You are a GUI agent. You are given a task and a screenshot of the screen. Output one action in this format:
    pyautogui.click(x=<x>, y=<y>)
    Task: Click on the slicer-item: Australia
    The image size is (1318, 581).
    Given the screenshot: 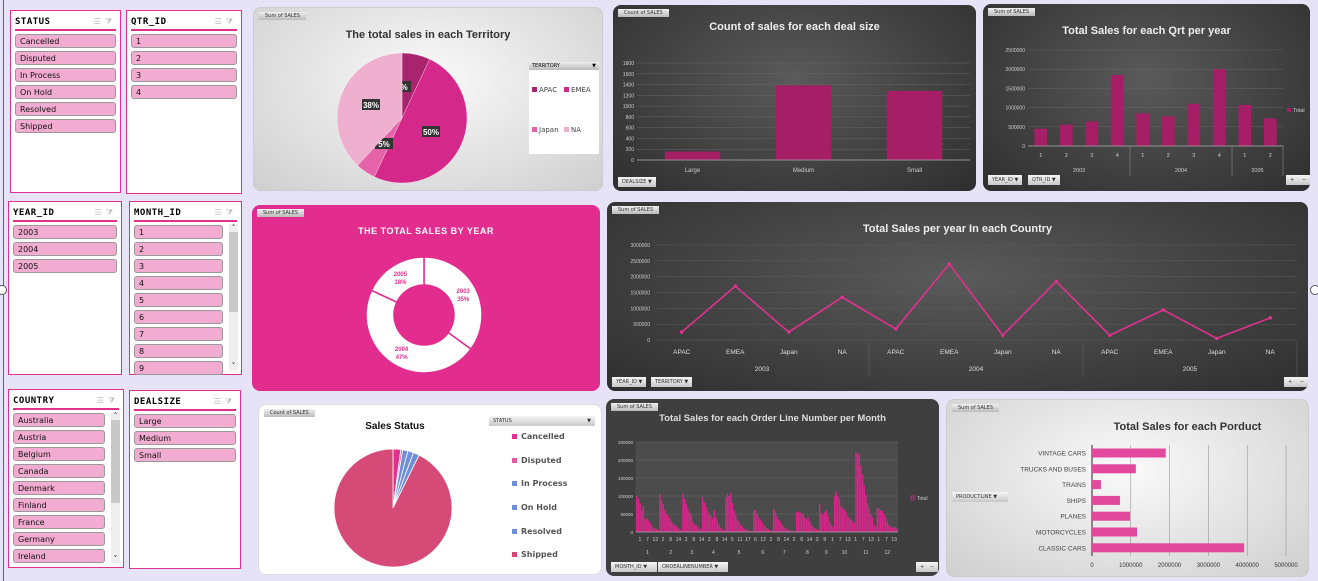 What is the action you would take?
    pyautogui.click(x=59, y=420)
    